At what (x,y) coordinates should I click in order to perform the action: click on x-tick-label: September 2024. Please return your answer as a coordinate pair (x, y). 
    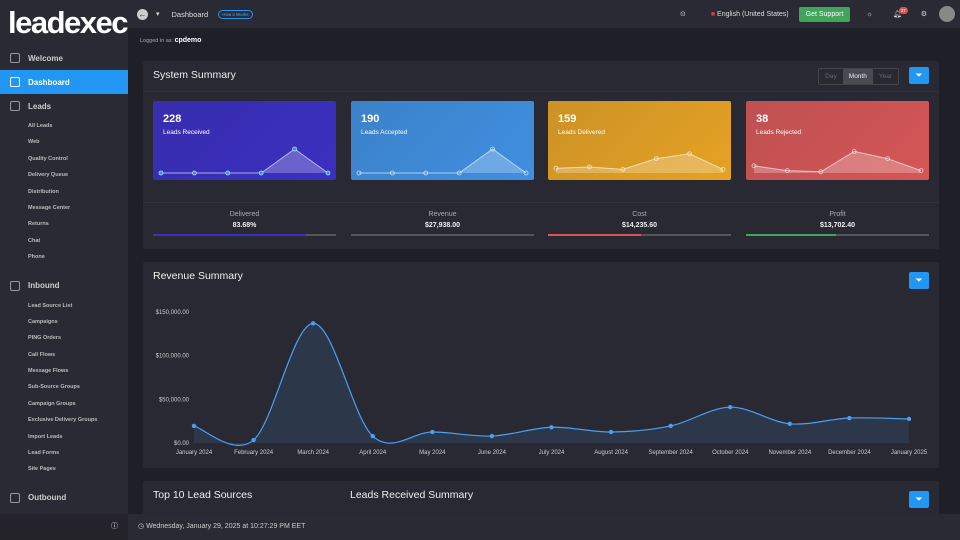
    Looking at the image, I should click on (670, 453).